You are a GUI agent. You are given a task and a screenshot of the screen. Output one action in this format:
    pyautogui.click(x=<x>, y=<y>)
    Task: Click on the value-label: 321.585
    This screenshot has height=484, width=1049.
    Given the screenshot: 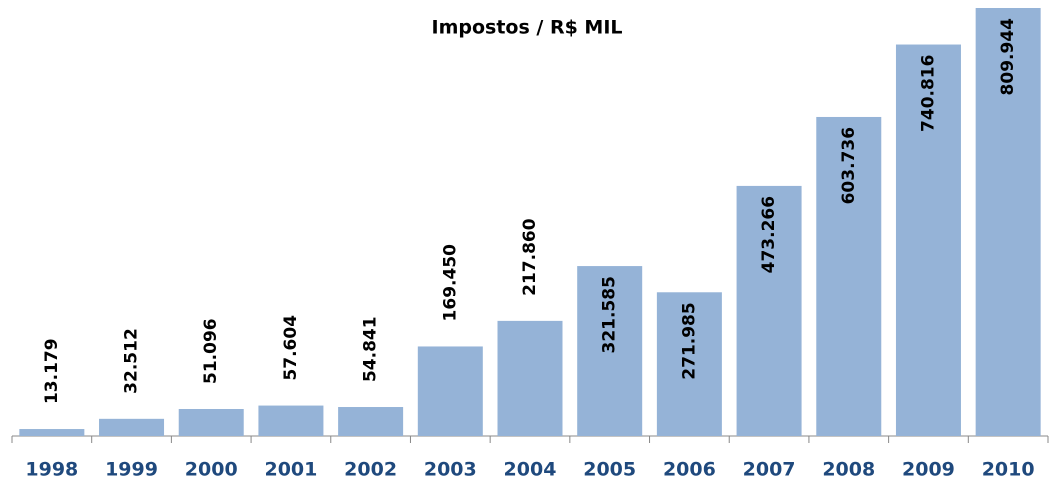 What is the action you would take?
    pyautogui.click(x=610, y=314)
    